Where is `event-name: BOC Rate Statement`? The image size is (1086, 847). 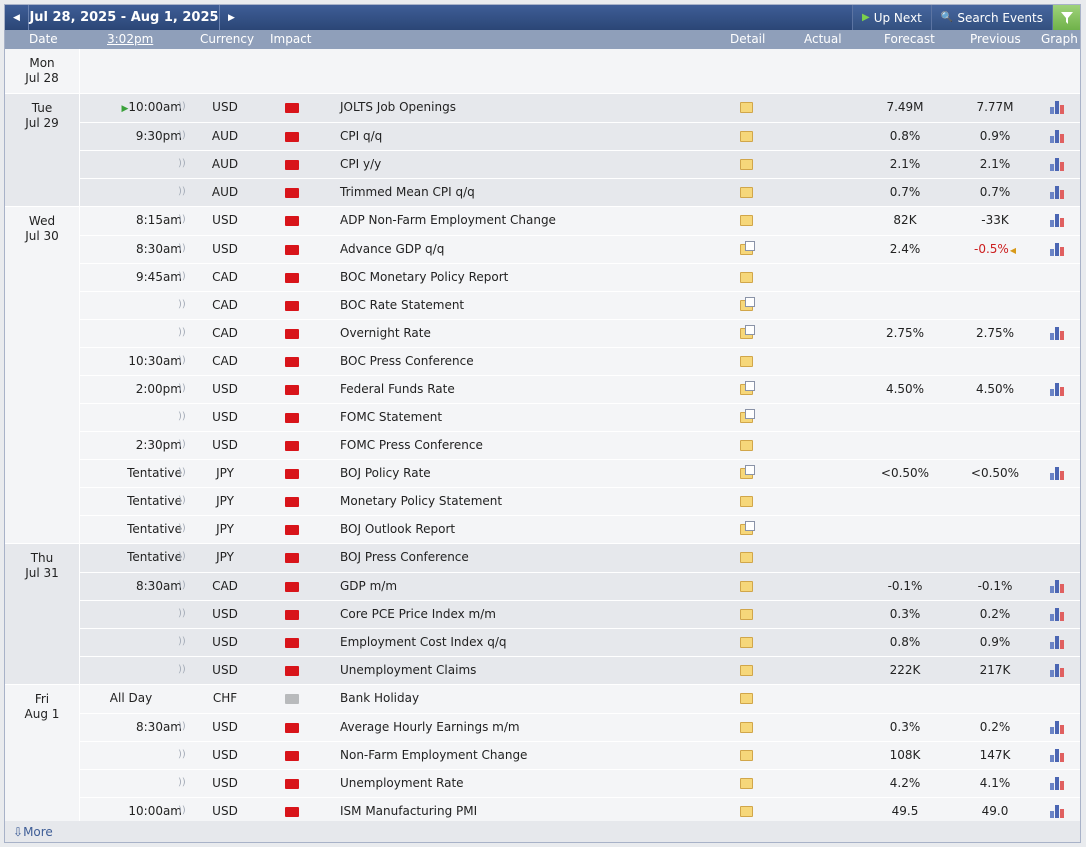
event-name: BOC Rate Statement is located at coordinates (402, 305).